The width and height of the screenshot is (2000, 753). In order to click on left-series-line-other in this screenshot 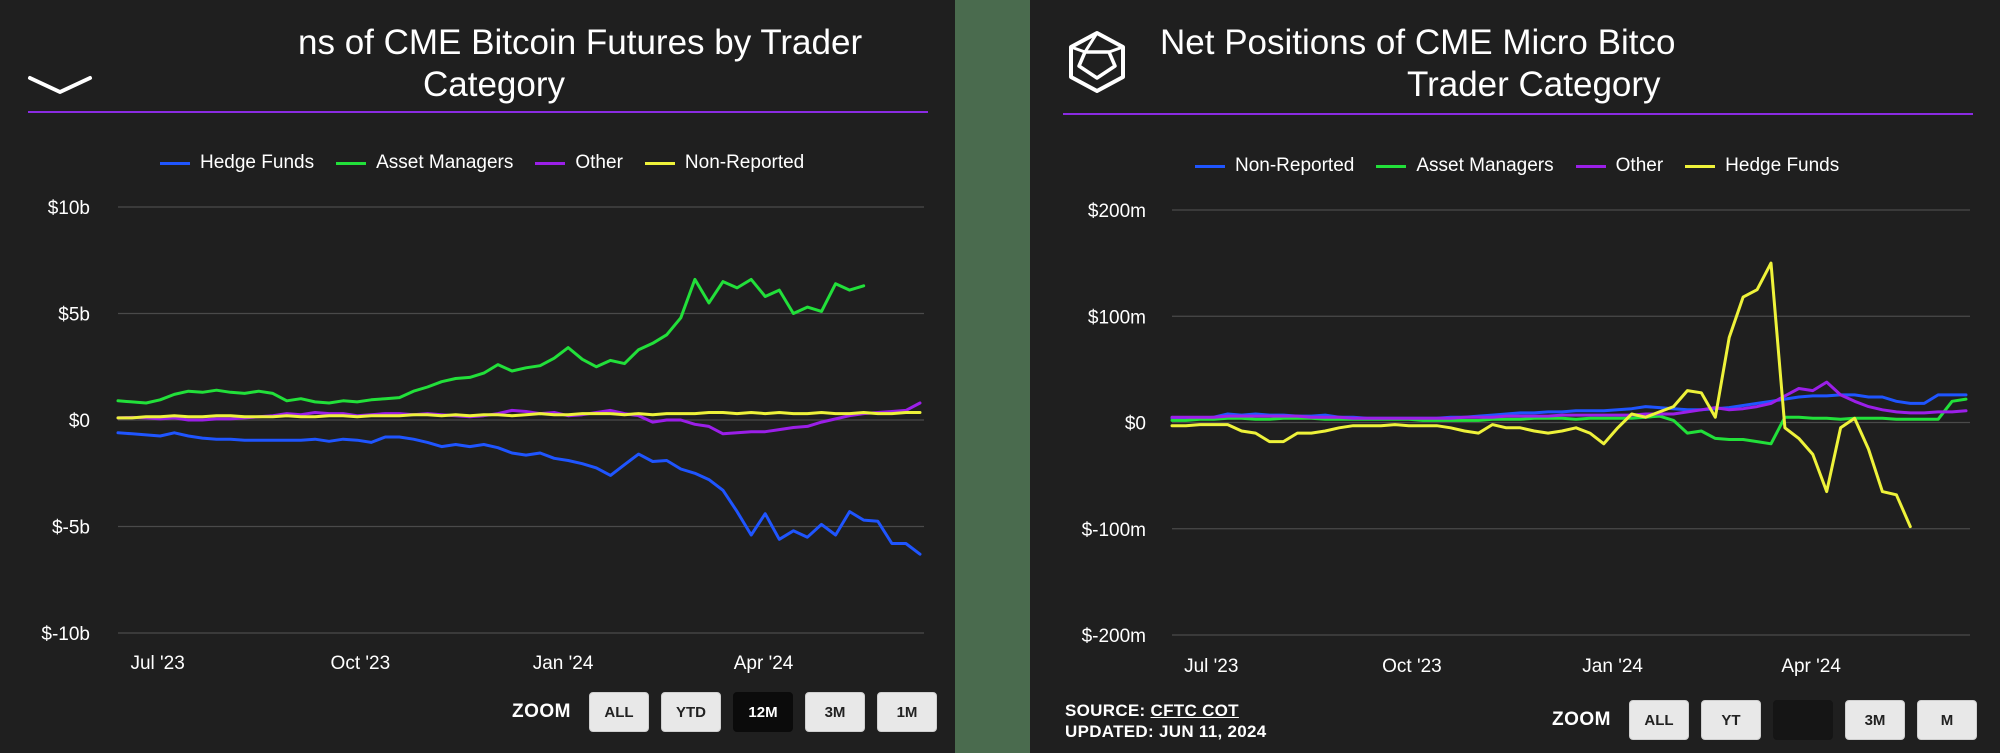, I will do `click(519, 418)`.